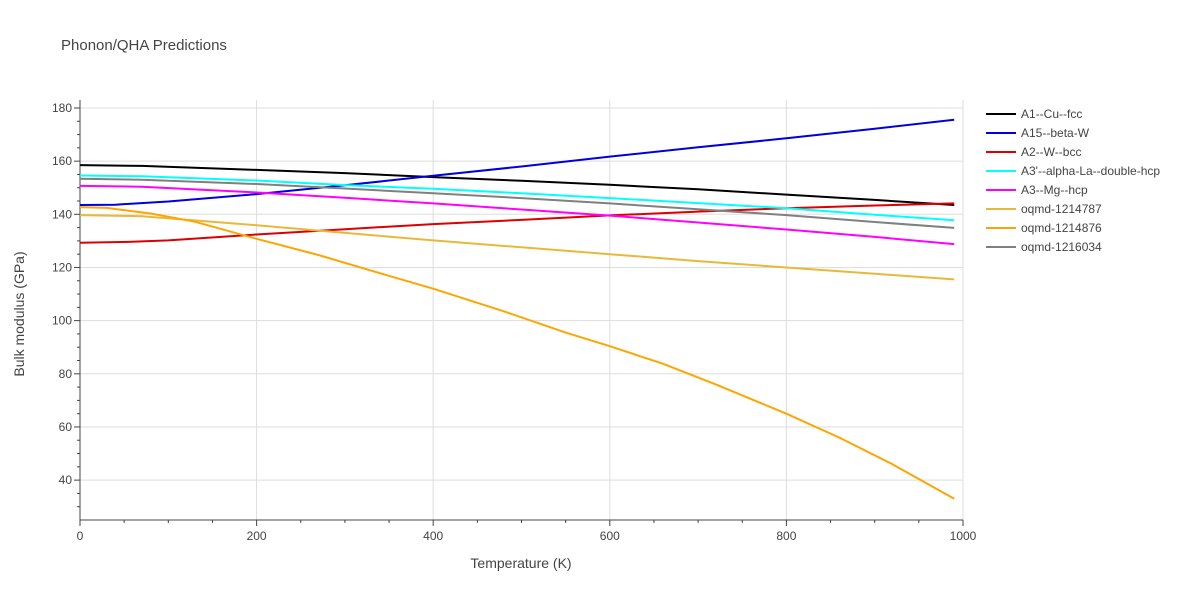  I want to click on x-tick-label: 400, so click(433, 536).